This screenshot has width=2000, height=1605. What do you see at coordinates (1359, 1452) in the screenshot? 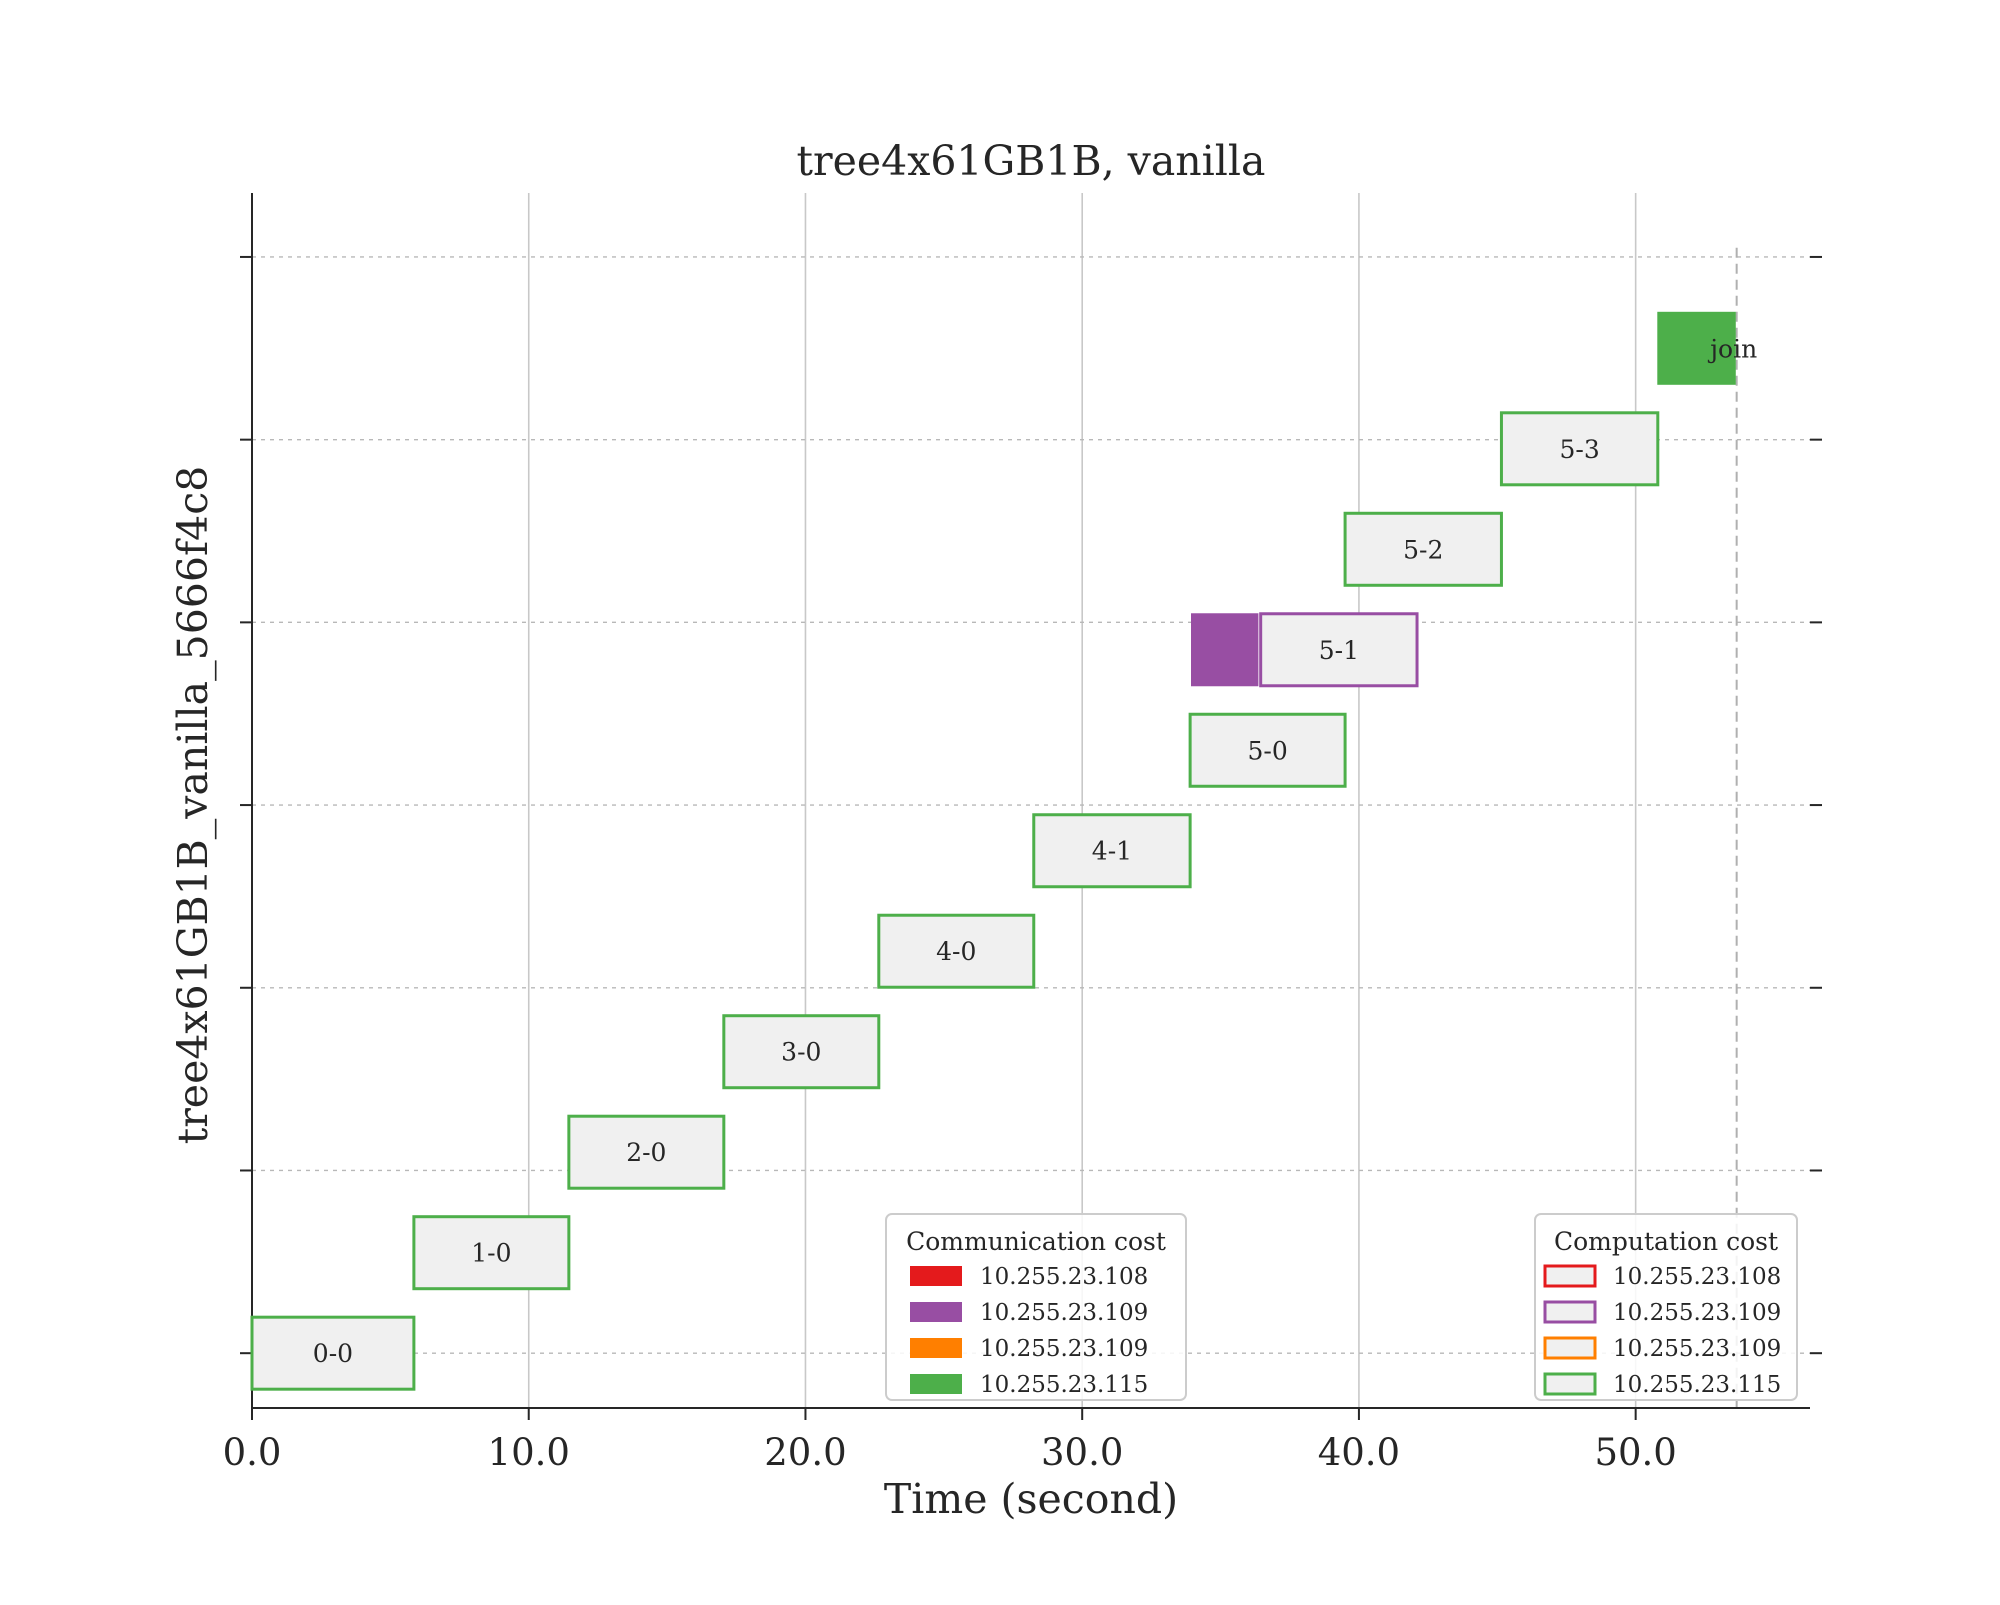
I see `x-tick-label: 40.0` at bounding box center [1359, 1452].